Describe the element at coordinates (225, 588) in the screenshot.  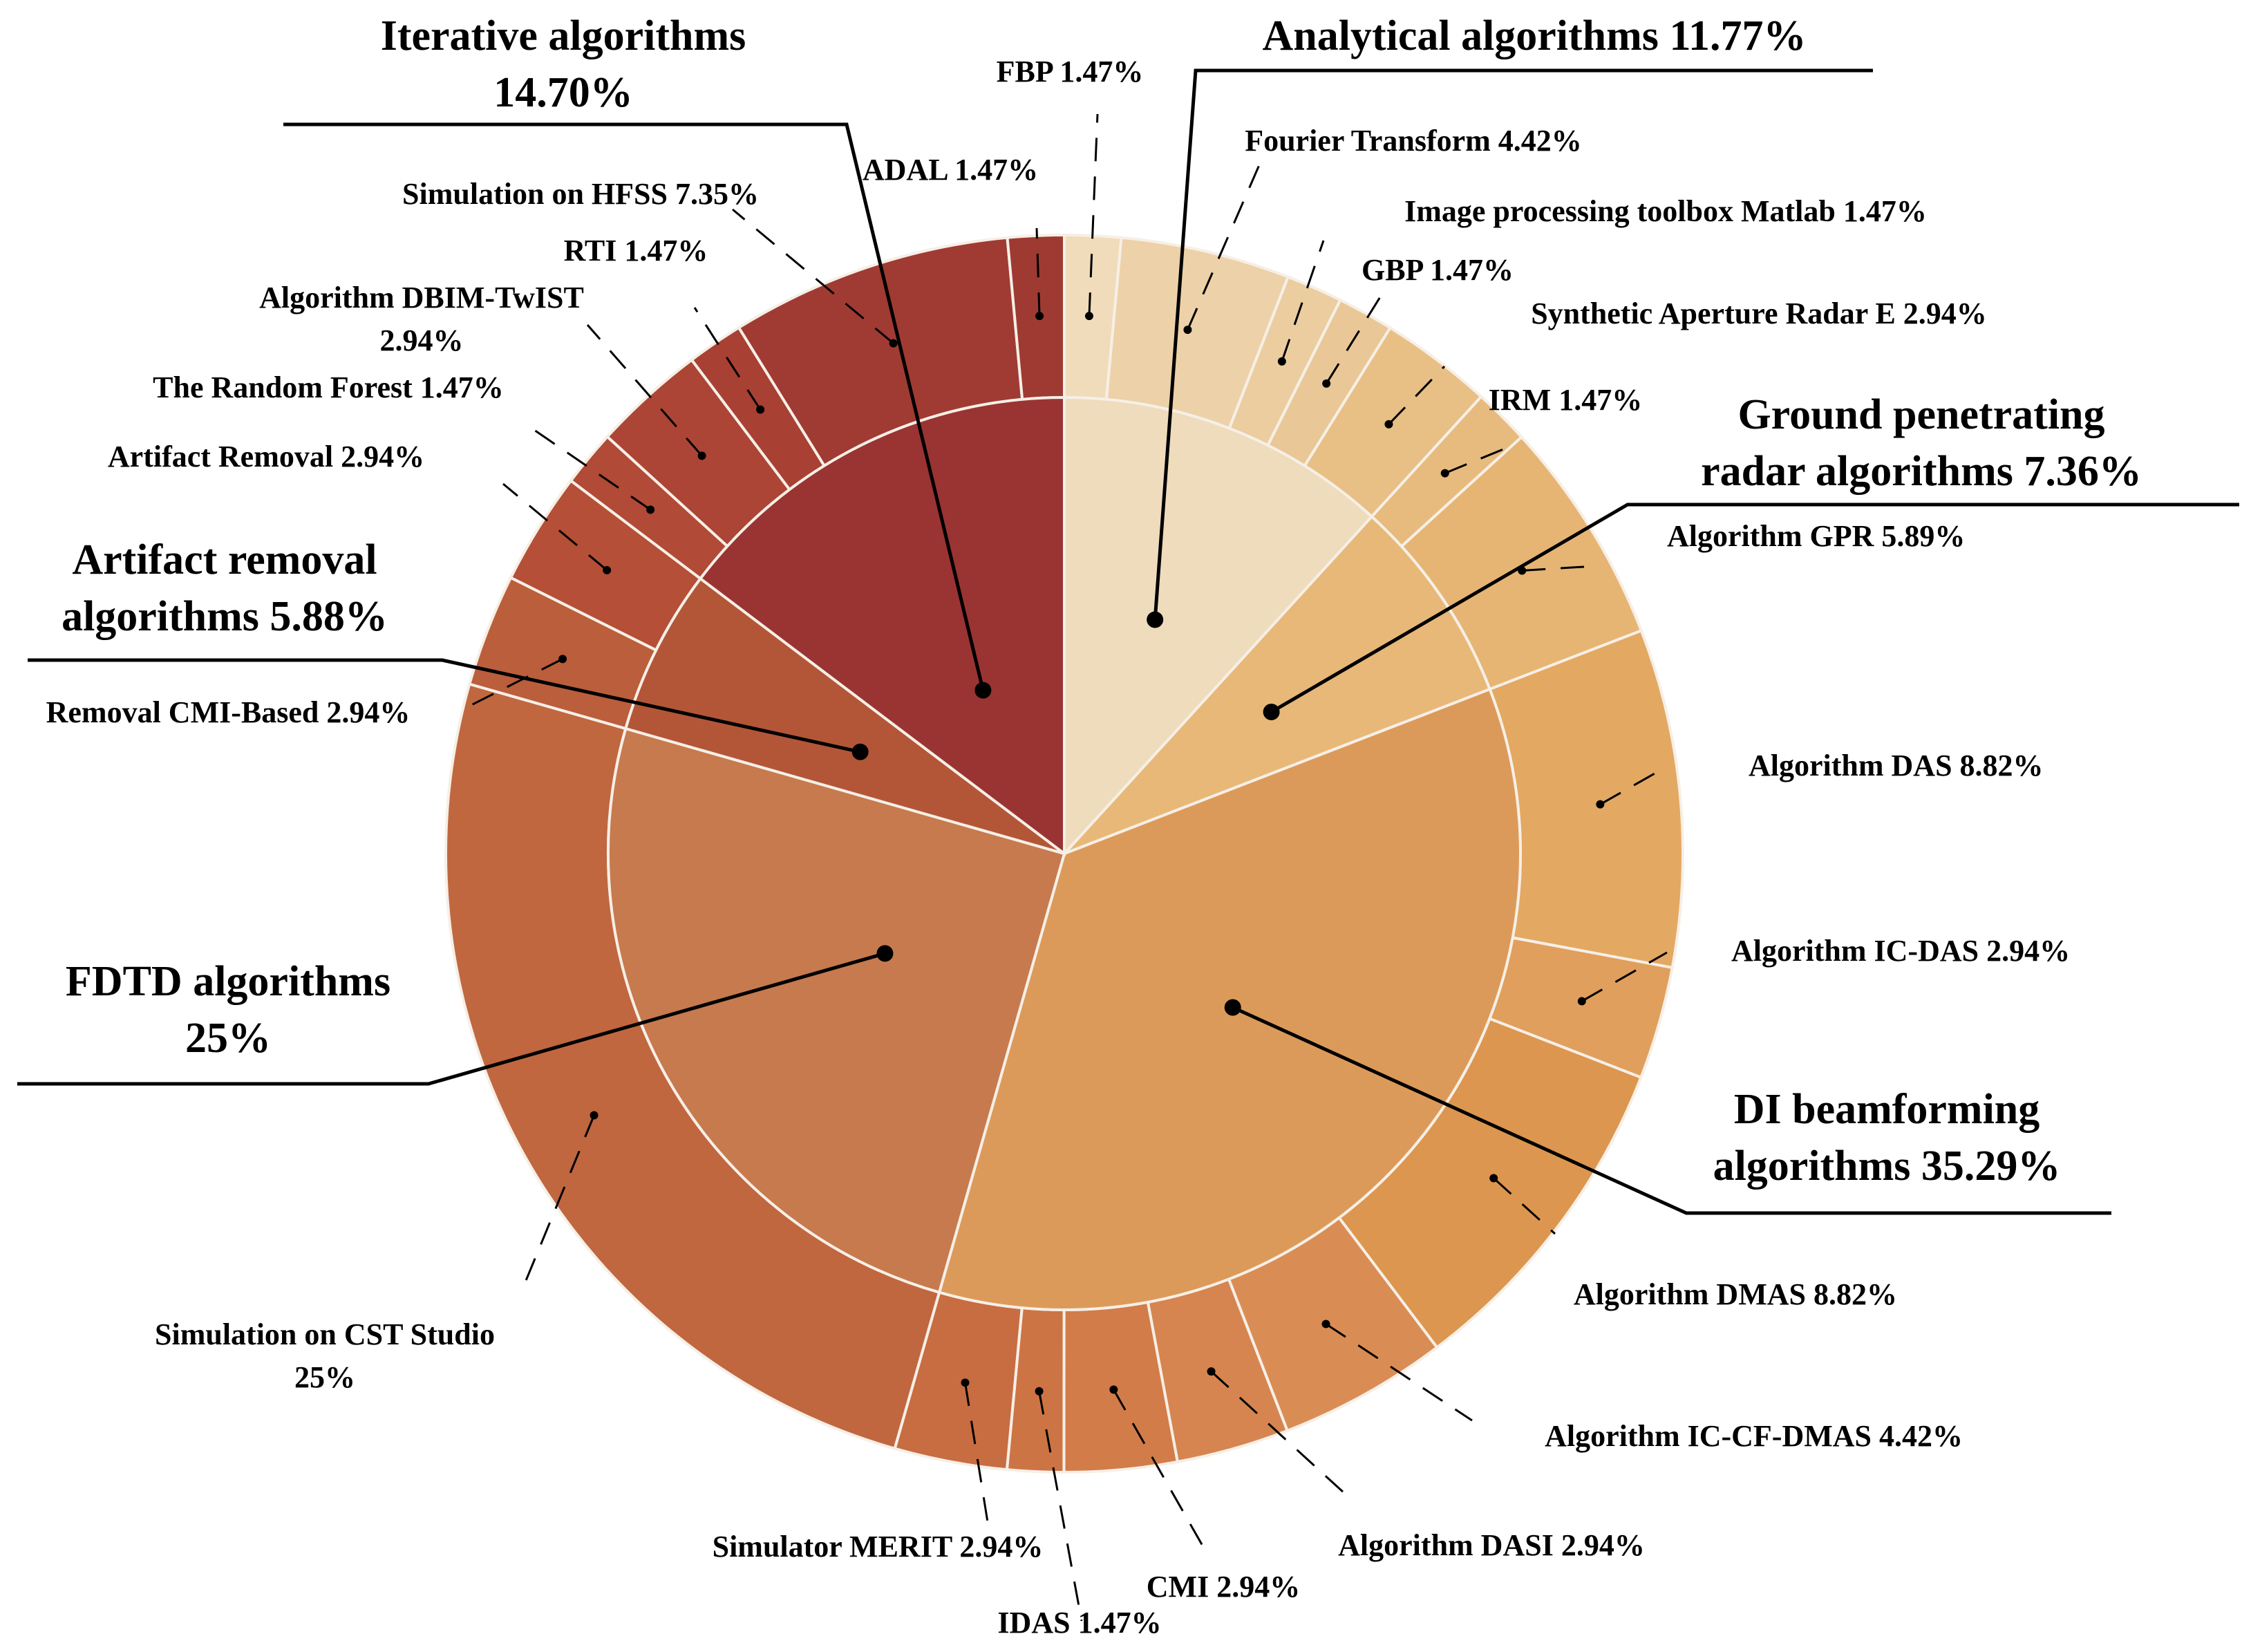
I see `label-artifact-removal-algorithms: Artifact removal algorithms 5.88%` at that location.